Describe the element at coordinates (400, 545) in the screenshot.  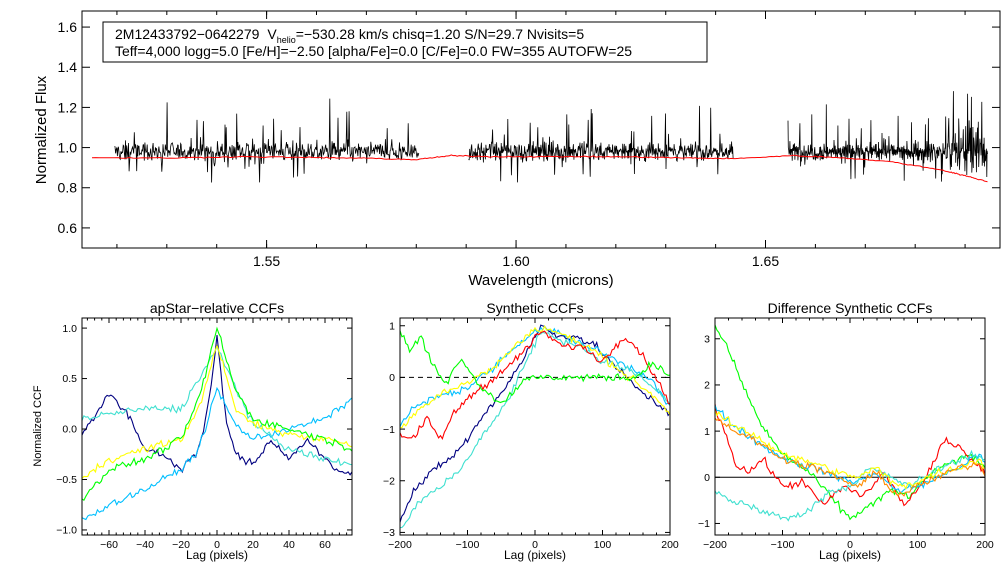
I see `synthetic-ccf-xtick-label: −200` at that location.